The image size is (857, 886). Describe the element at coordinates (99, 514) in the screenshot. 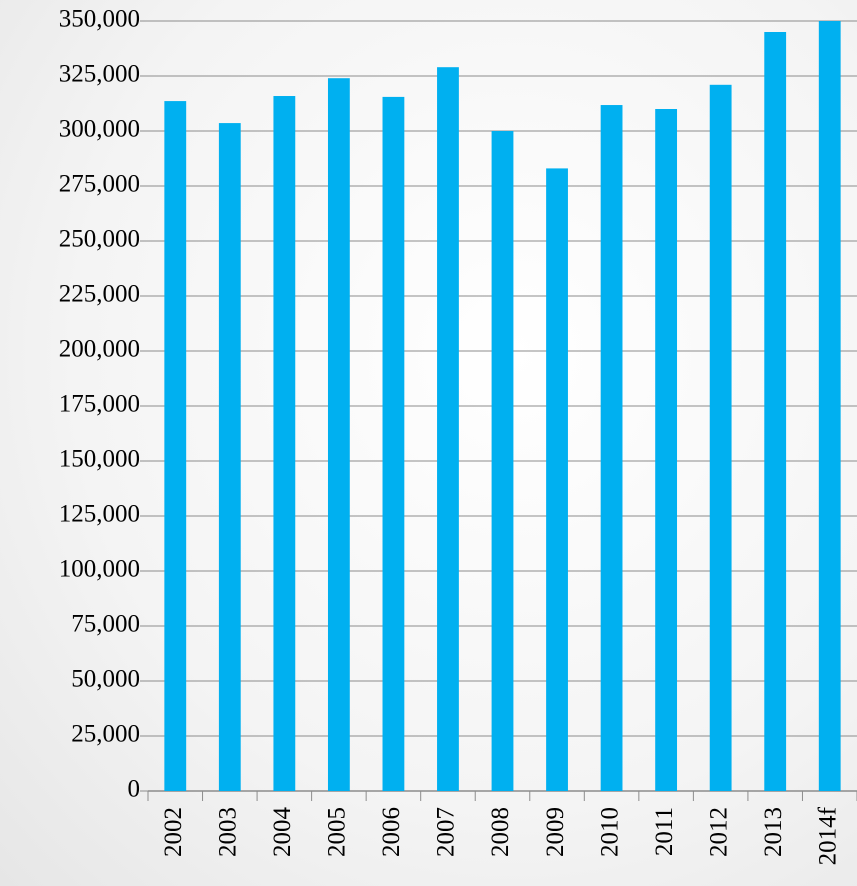

I see `y-tick-label: 125,000` at that location.